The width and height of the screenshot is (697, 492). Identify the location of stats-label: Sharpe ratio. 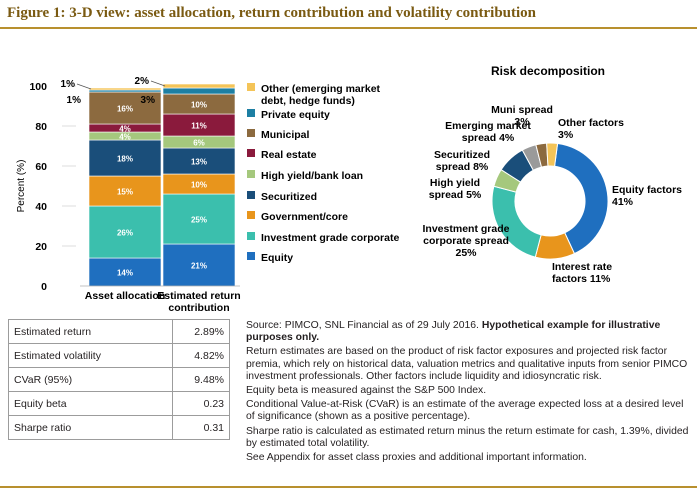
(90, 427).